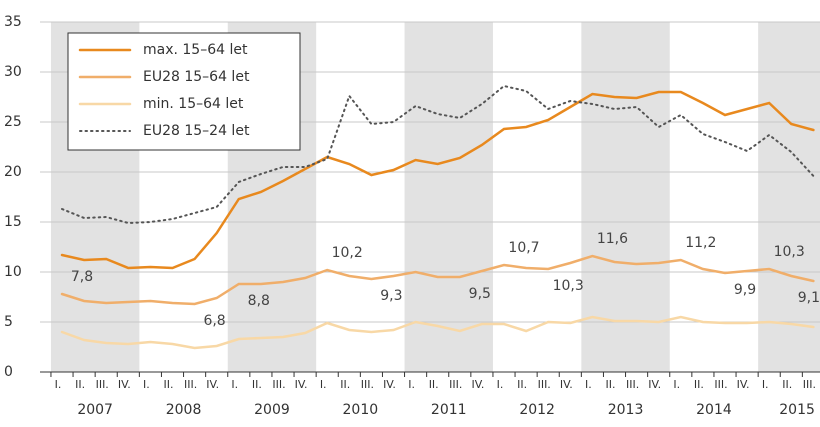 The height and width of the screenshot is (427, 820). I want to click on data-label: 9,5, so click(480, 294).